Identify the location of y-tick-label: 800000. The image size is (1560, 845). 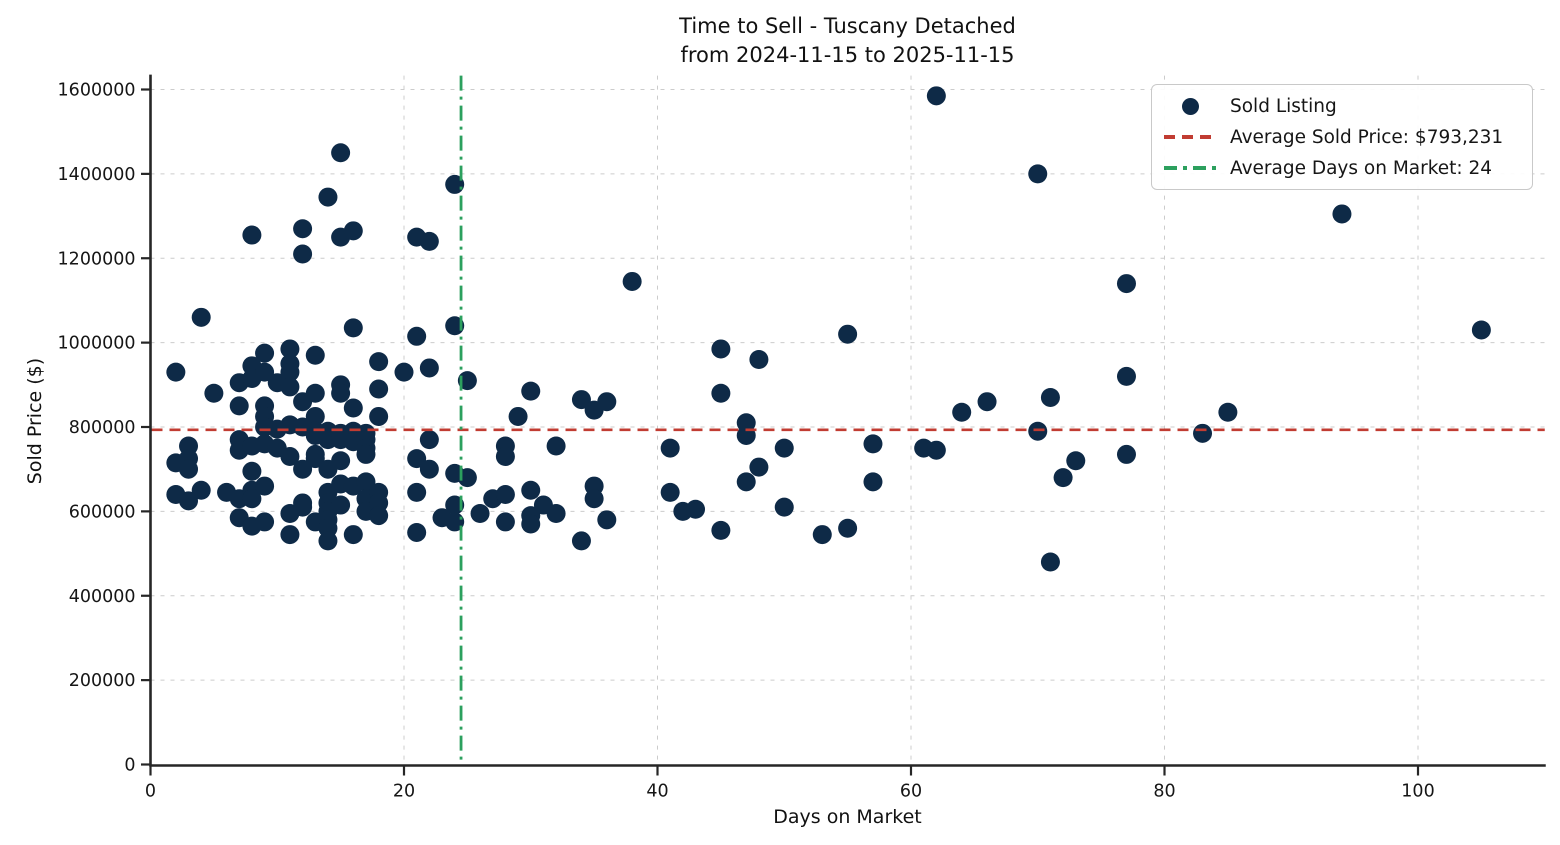
(102, 428).